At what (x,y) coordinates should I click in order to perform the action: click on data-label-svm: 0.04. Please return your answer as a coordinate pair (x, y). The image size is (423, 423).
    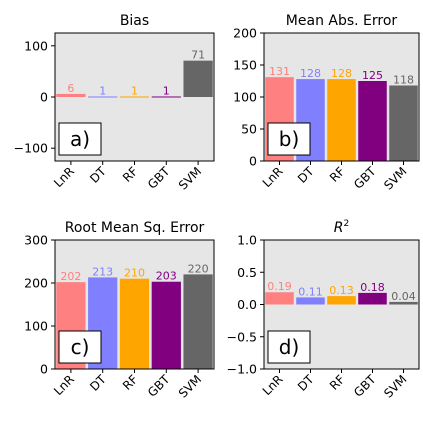
    Looking at the image, I should click on (403, 296).